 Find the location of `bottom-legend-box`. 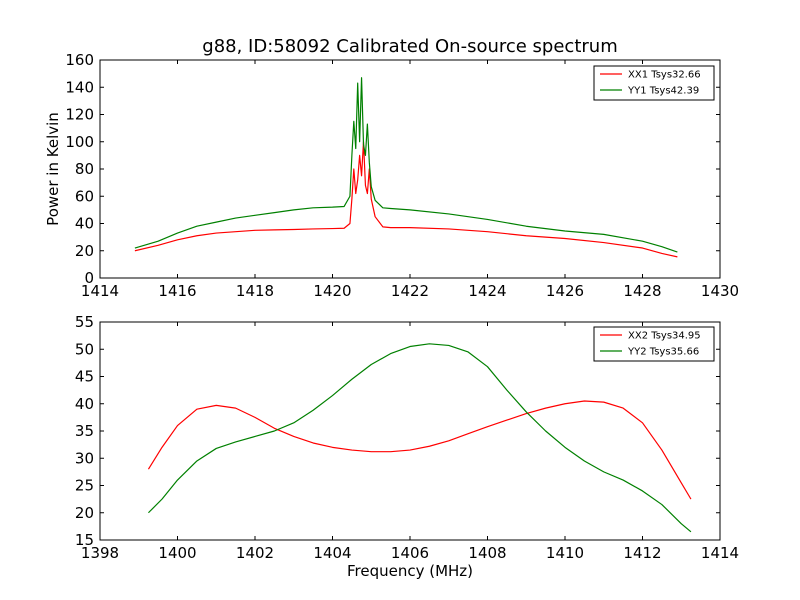

bottom-legend-box is located at coordinates (654, 344).